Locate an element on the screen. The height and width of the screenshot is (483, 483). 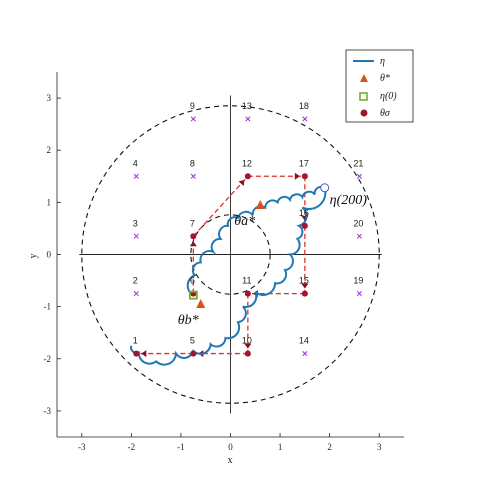
legend-eta0-swatch is located at coordinates (363, 96).